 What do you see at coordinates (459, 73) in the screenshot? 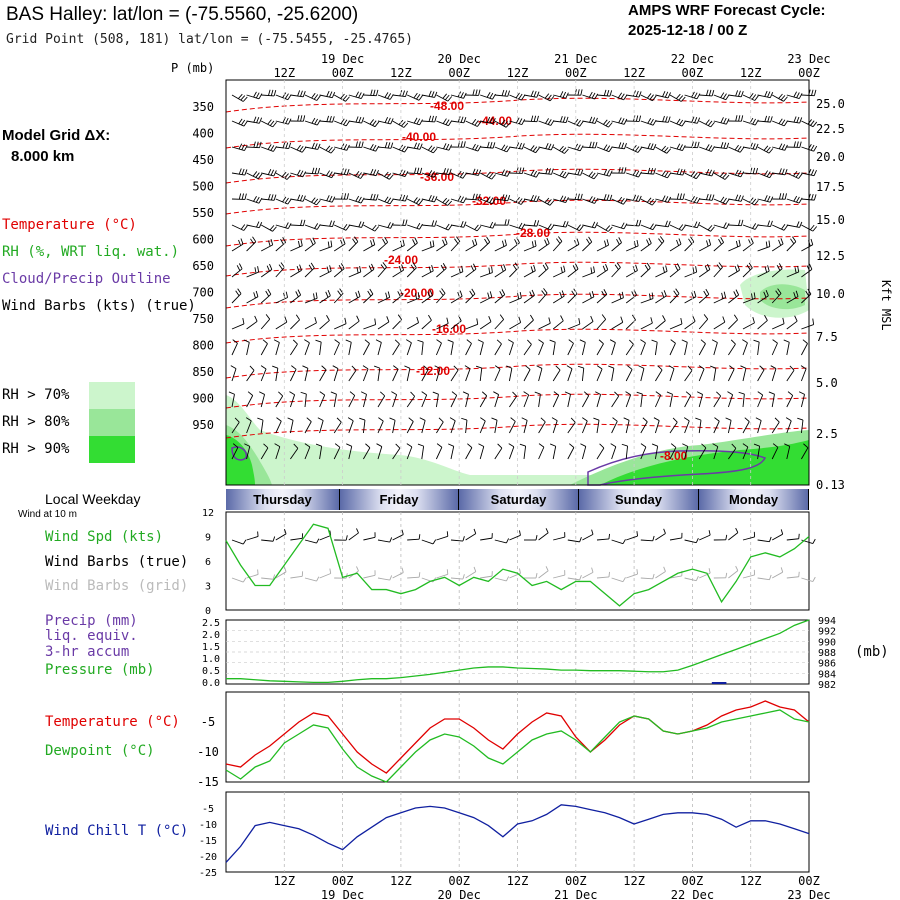
I see `top-hour-label: 00Z` at bounding box center [459, 73].